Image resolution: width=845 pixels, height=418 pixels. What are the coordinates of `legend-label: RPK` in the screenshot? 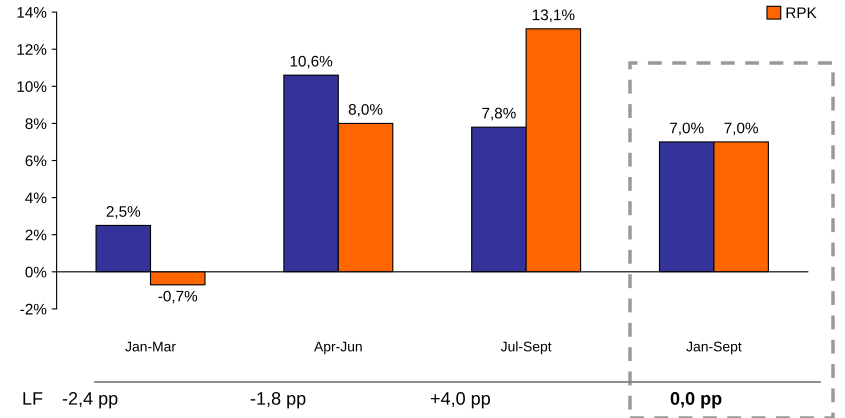 It's located at (801, 12).